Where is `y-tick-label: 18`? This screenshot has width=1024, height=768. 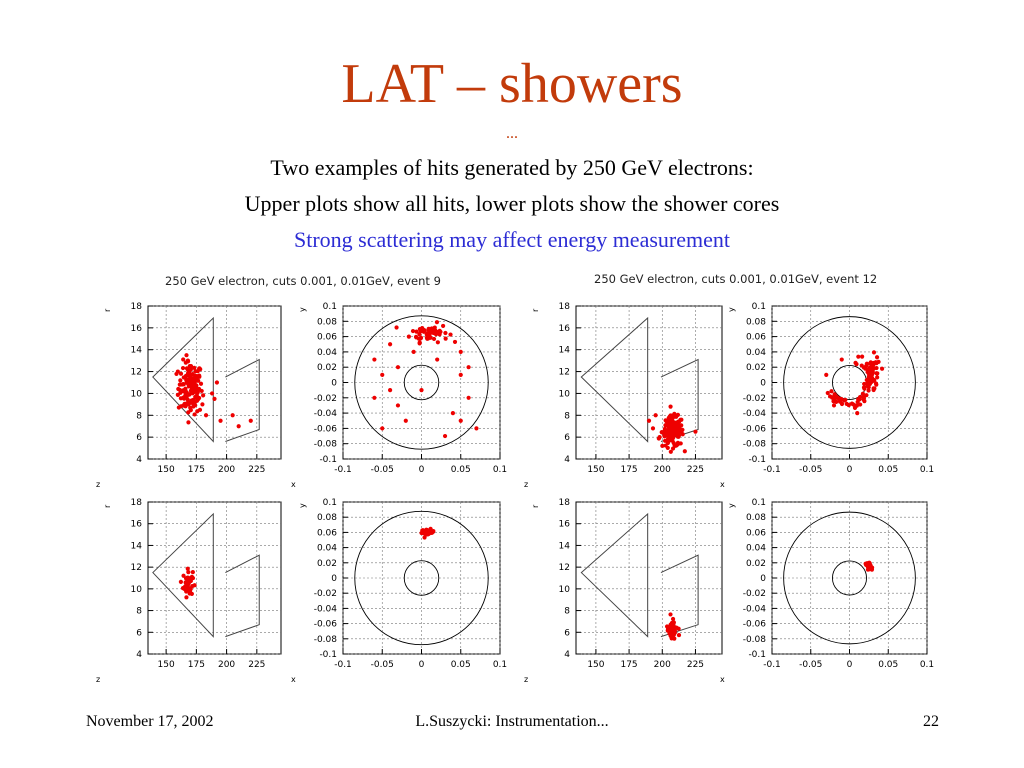 y-tick-label: 18 is located at coordinates (565, 307).